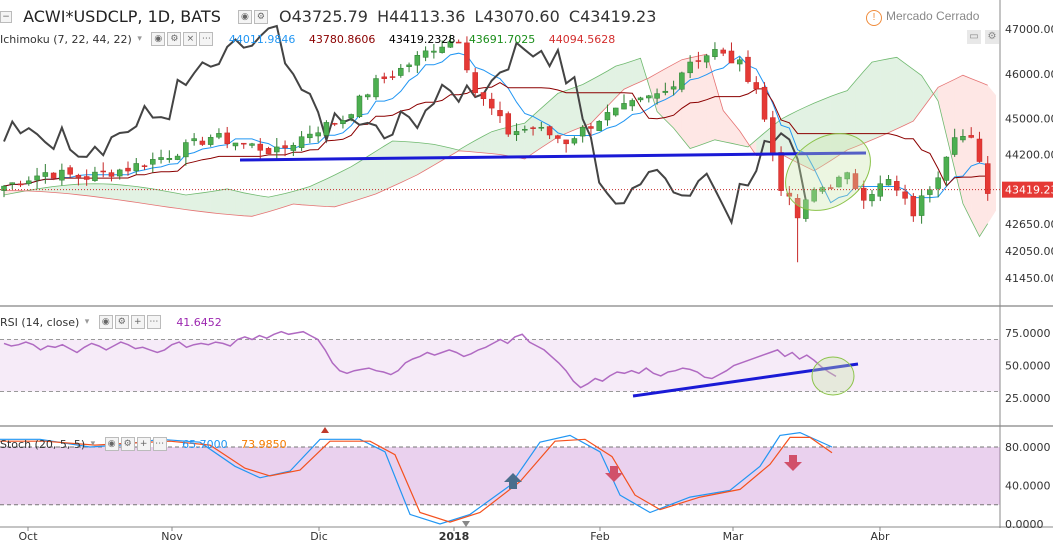  What do you see at coordinates (454, 536) in the screenshot?
I see `time-tick-label: 2018` at bounding box center [454, 536].